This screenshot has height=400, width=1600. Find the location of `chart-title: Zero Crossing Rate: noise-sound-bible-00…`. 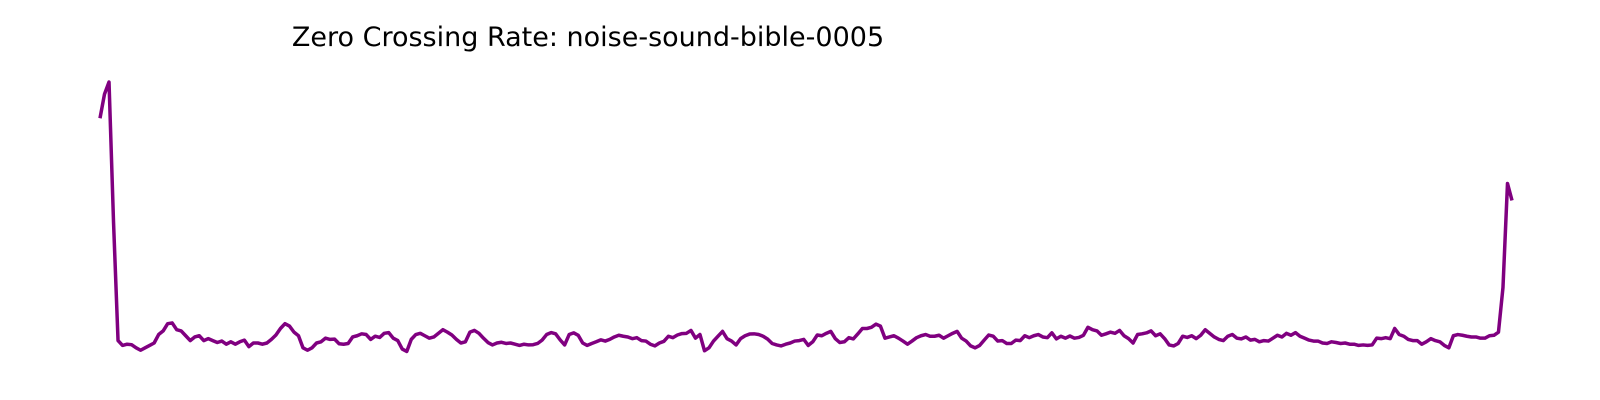

chart-title: Zero Crossing Rate: noise-sound-bible-00… is located at coordinates (588, 37).